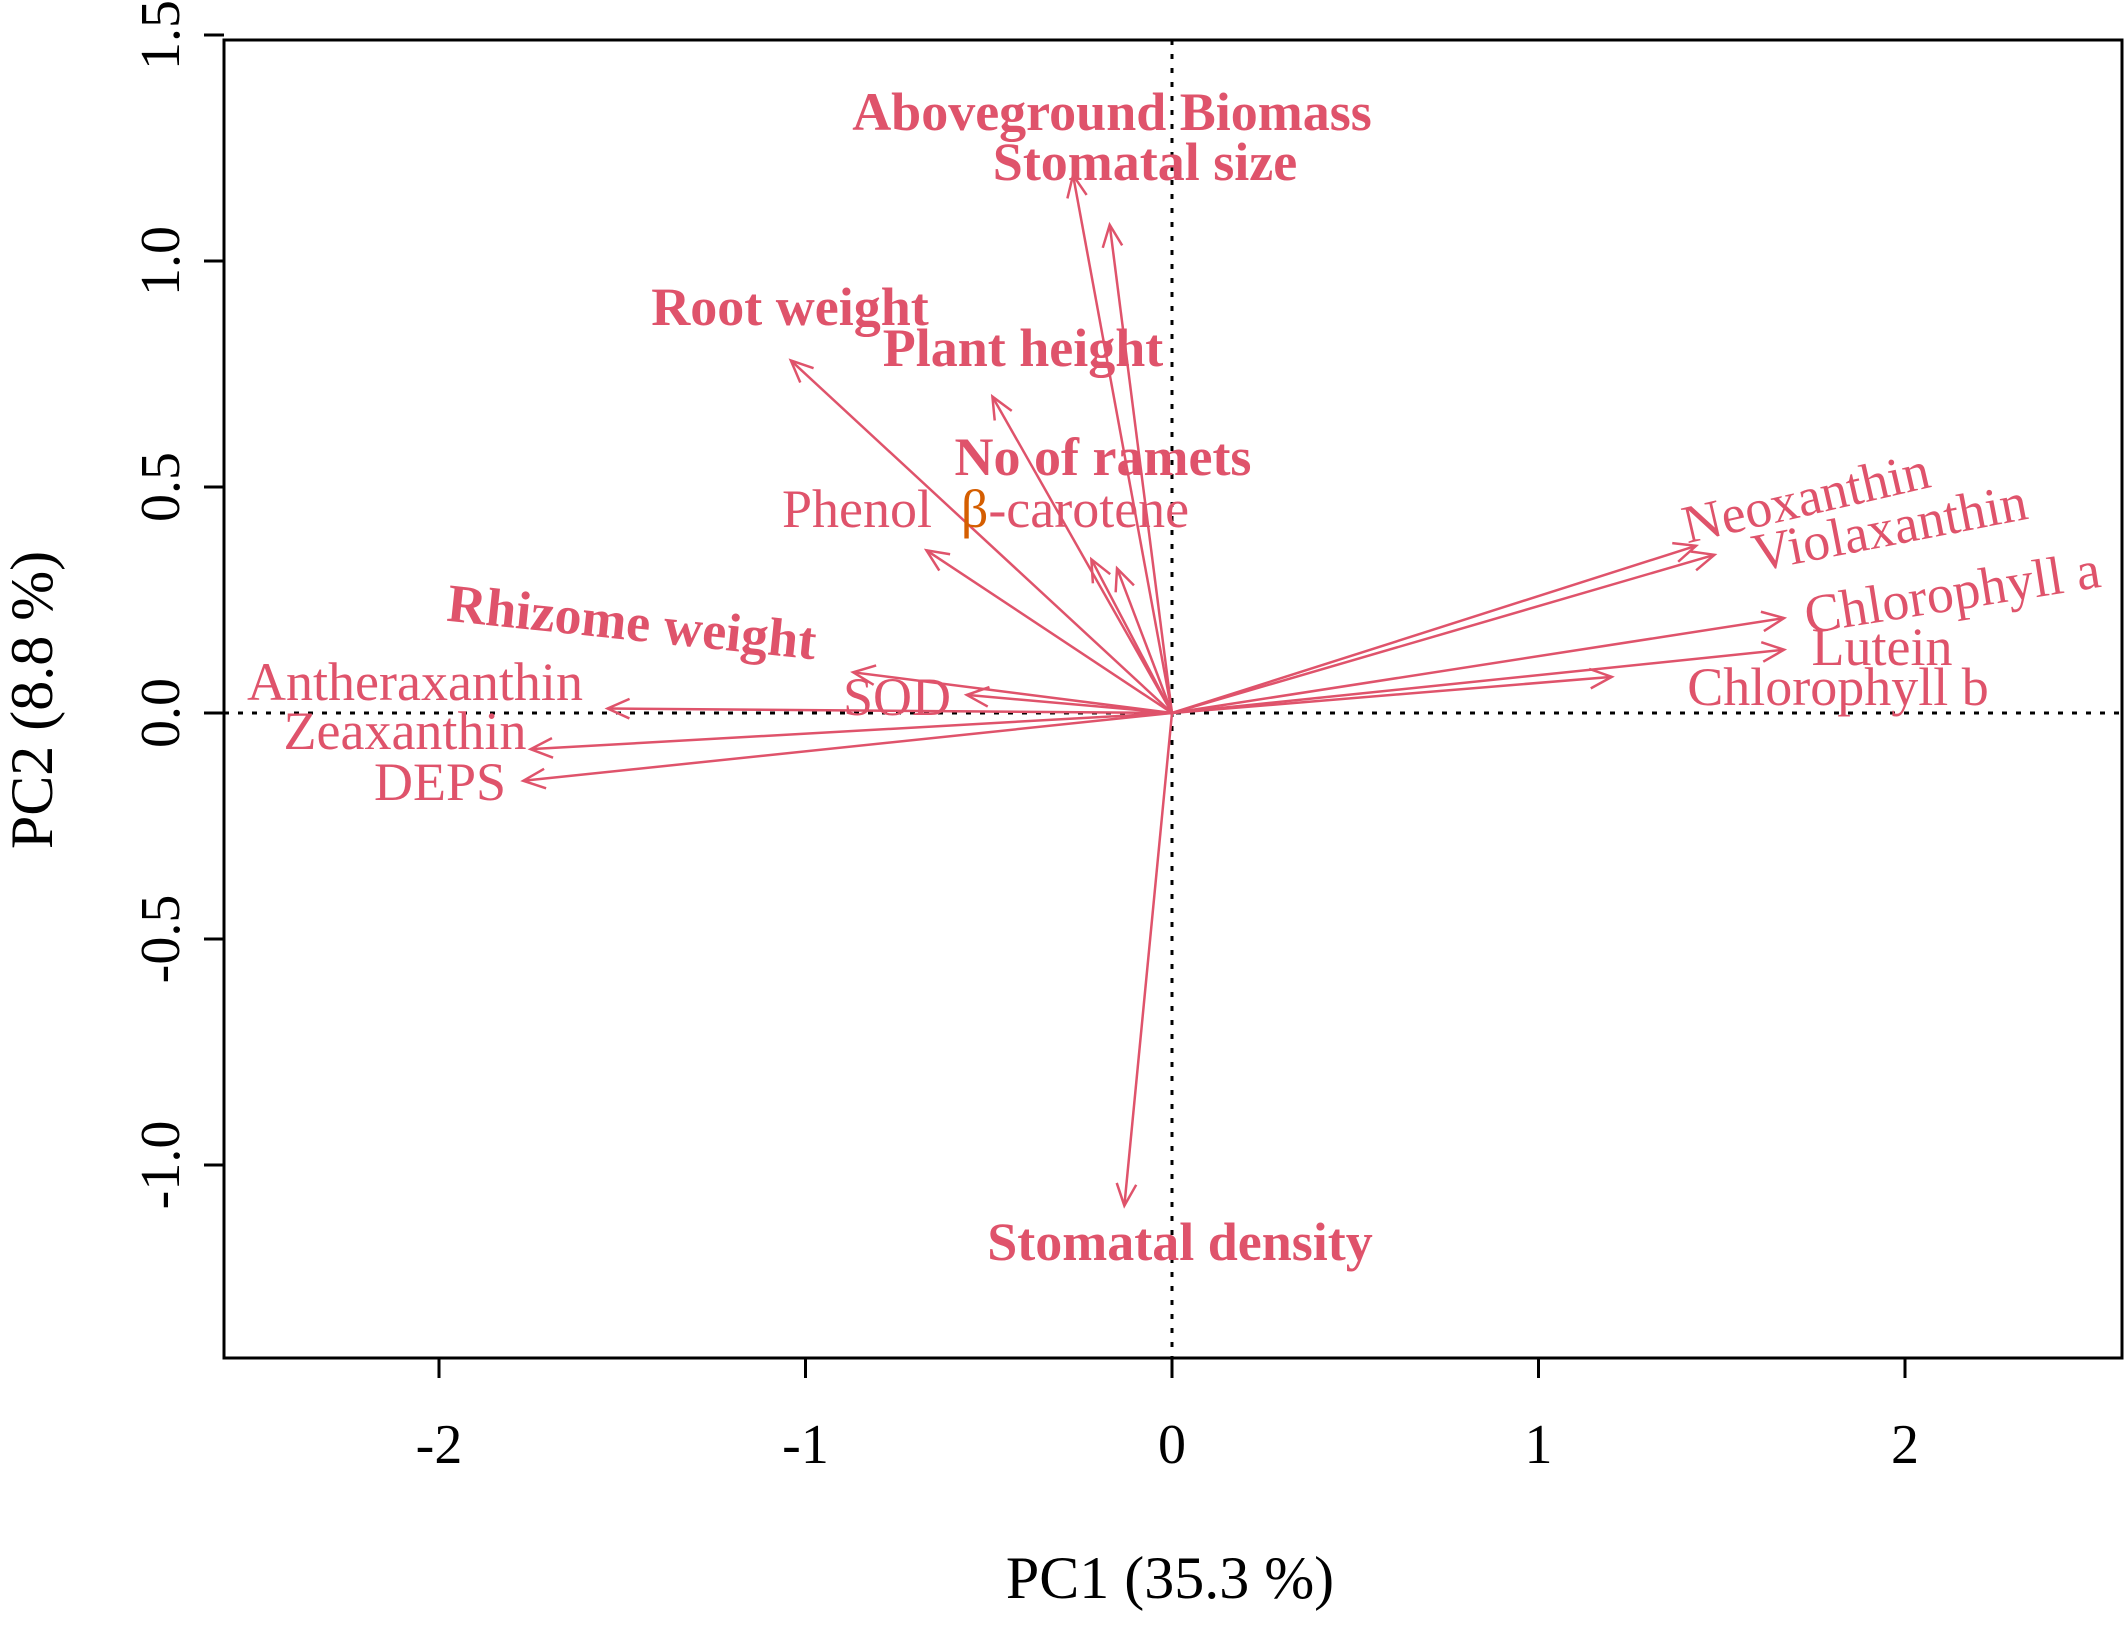 The height and width of the screenshot is (1625, 2128). I want to click on label-lutein: Lutein, so click(1882, 647).